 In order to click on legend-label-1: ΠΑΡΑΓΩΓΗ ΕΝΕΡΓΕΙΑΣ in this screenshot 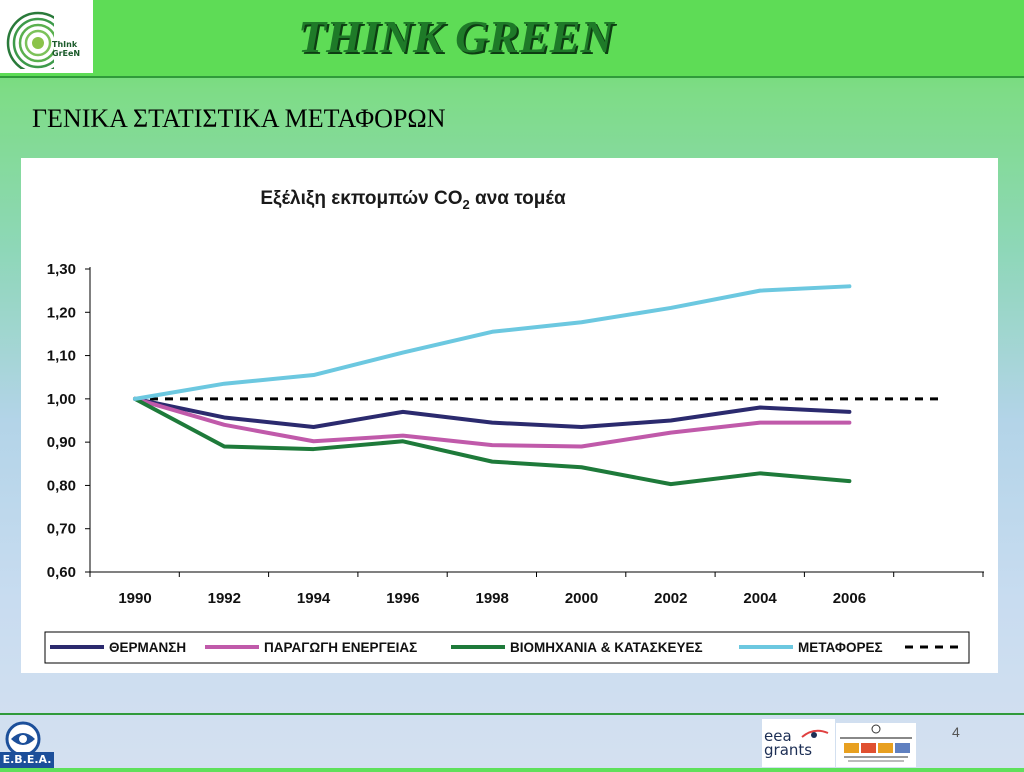, I will do `click(340, 647)`.